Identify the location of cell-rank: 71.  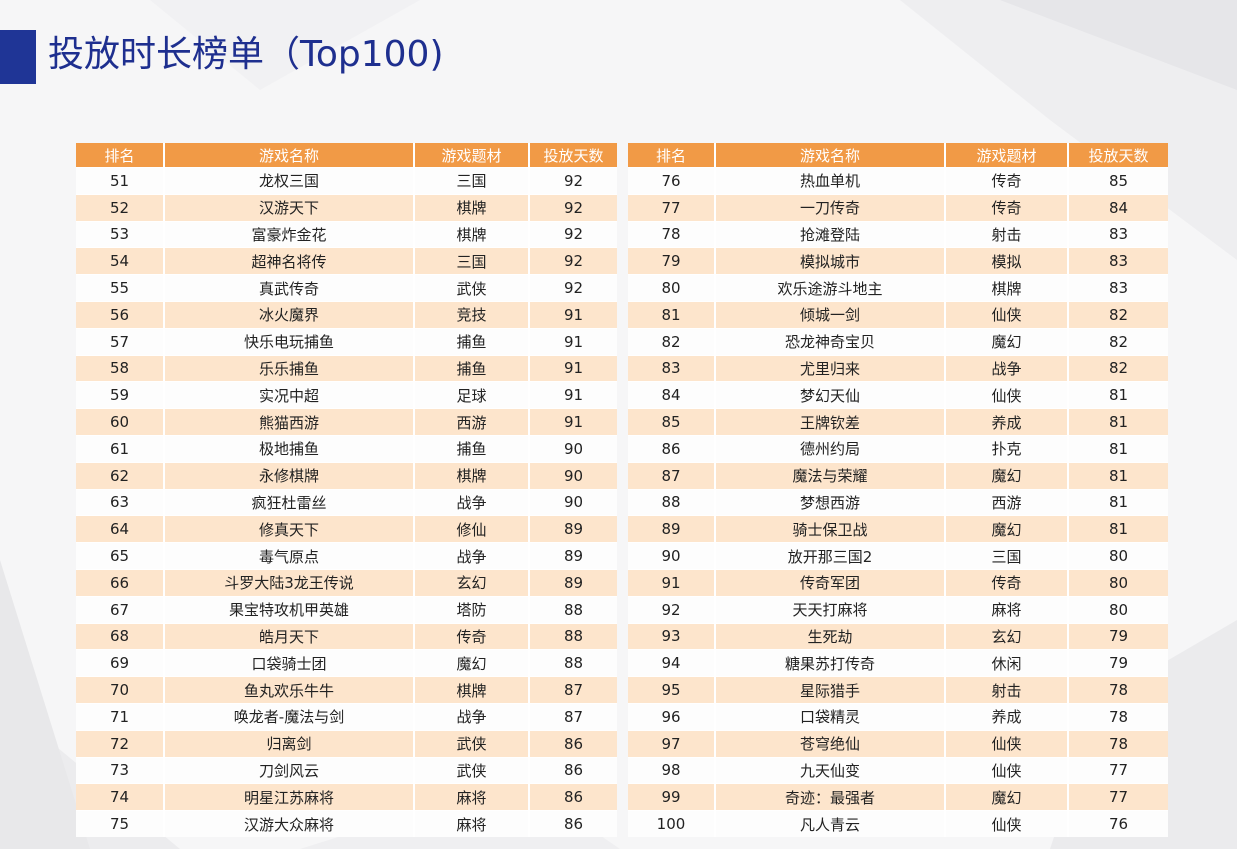
(120, 716).